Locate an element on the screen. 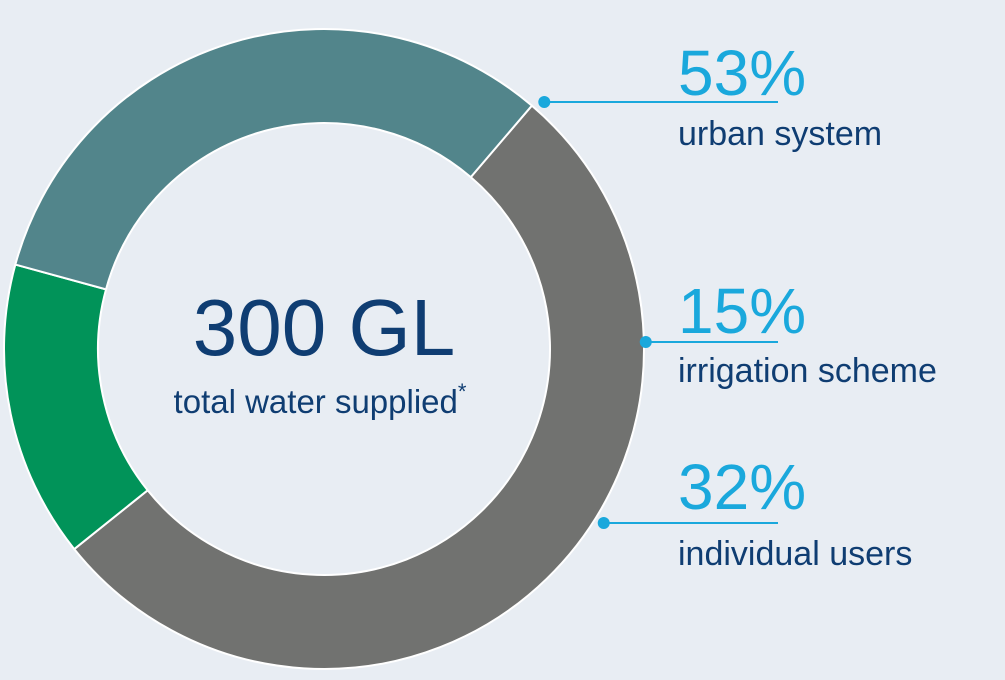 The image size is (1005, 680). slice-label-irrigation-scheme: irrigation scheme is located at coordinates (807, 371).